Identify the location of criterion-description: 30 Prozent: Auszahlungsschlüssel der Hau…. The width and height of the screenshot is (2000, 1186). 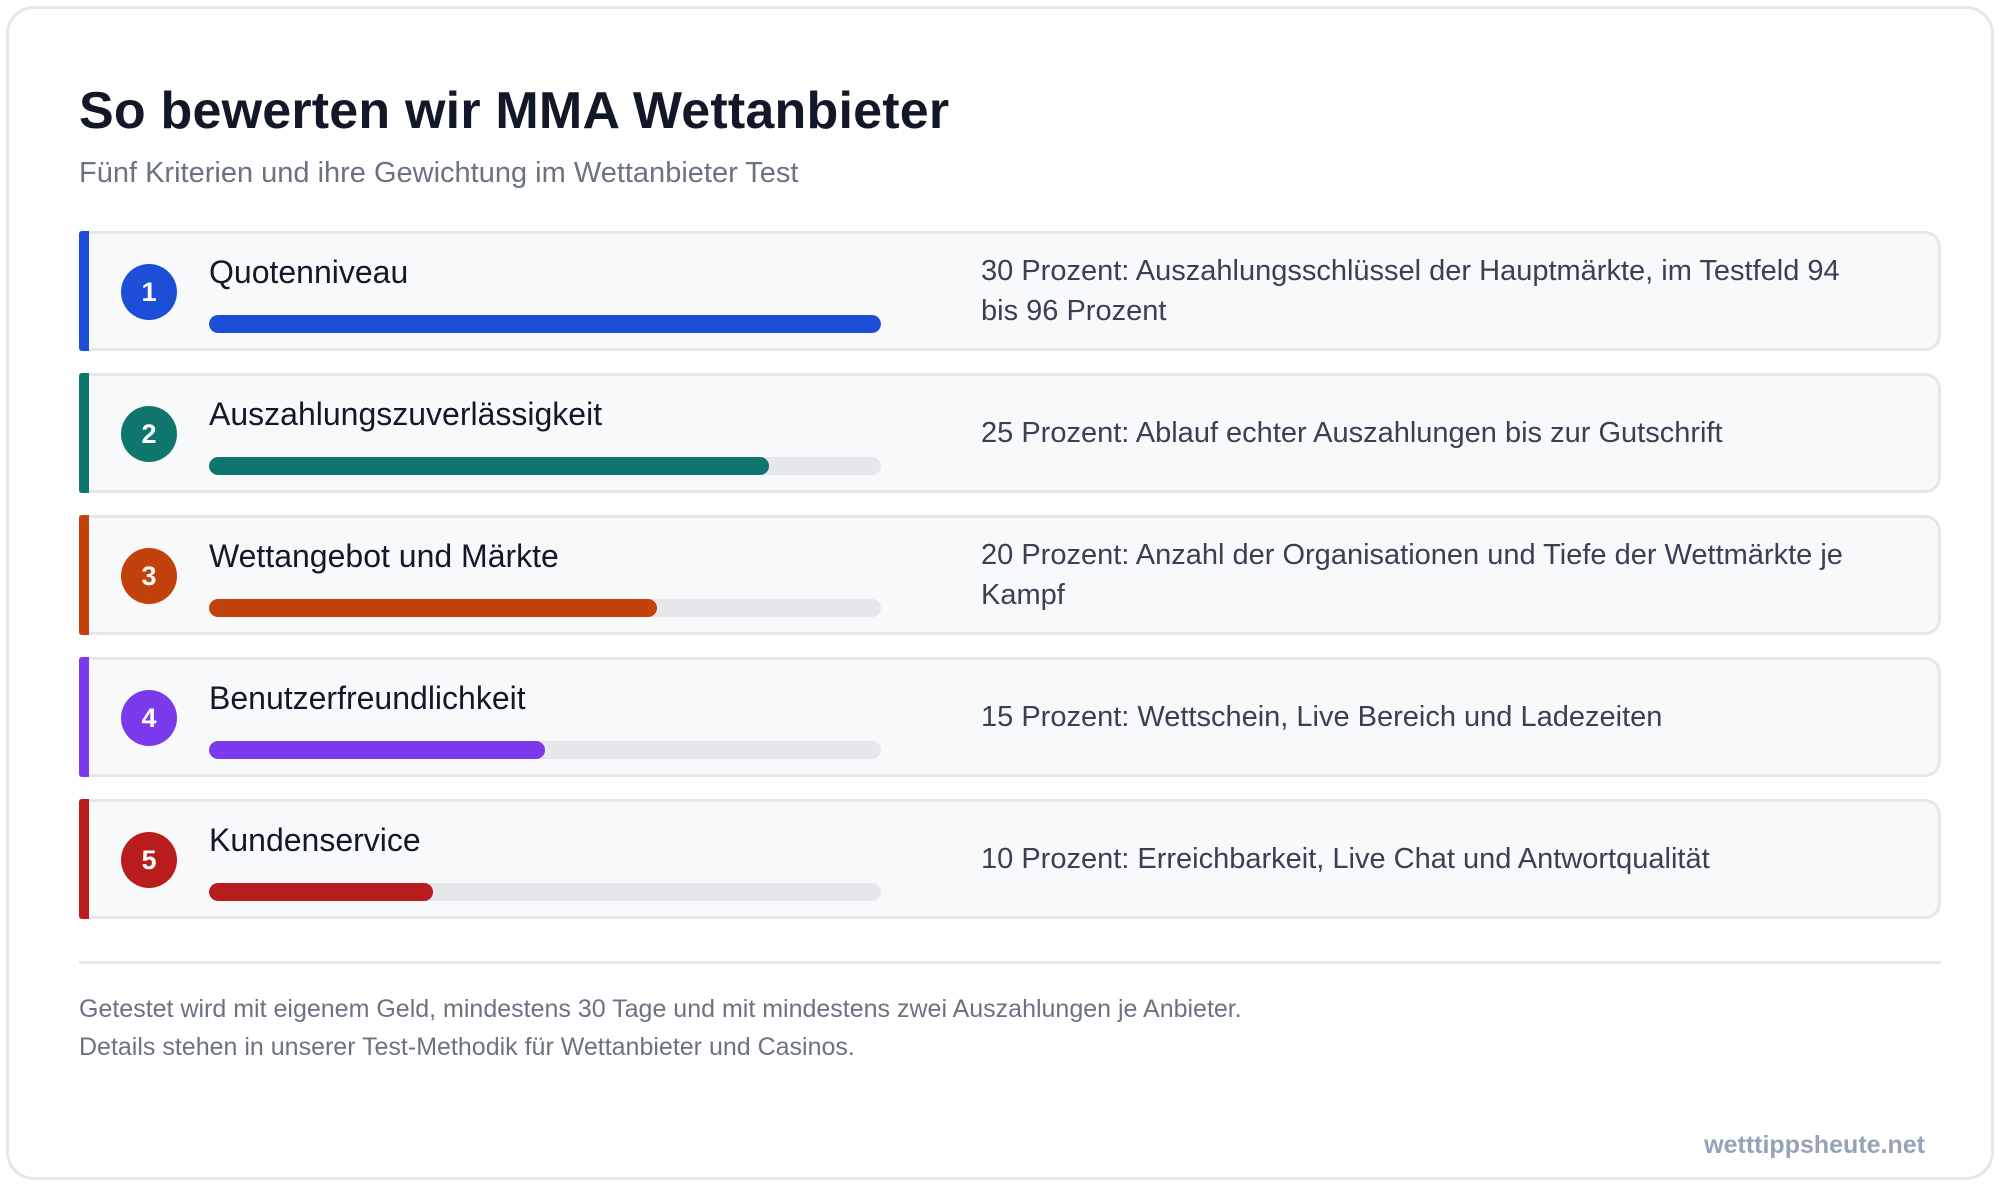
(1410, 291).